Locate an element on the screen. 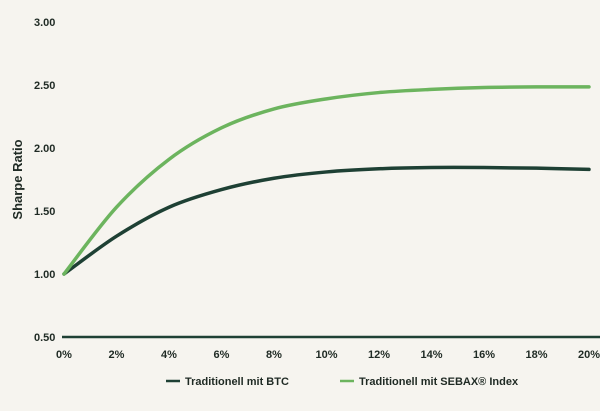 Image resolution: width=600 pixels, height=411 pixels. x-tick-label: 16% is located at coordinates (484, 355).